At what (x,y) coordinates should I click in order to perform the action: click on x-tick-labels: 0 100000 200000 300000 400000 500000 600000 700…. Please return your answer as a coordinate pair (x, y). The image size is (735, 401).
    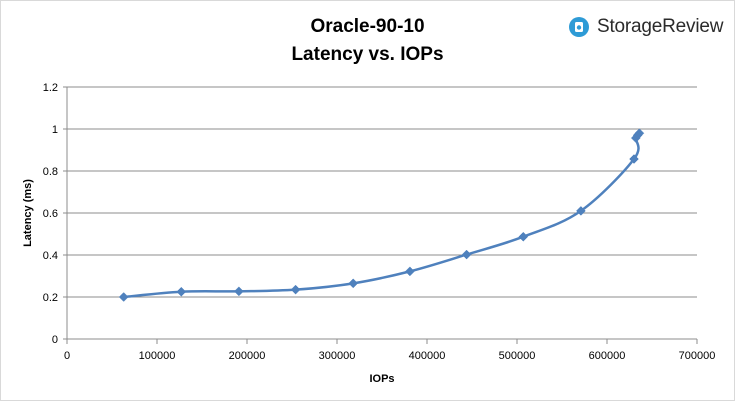
    Looking at the image, I should click on (389, 356).